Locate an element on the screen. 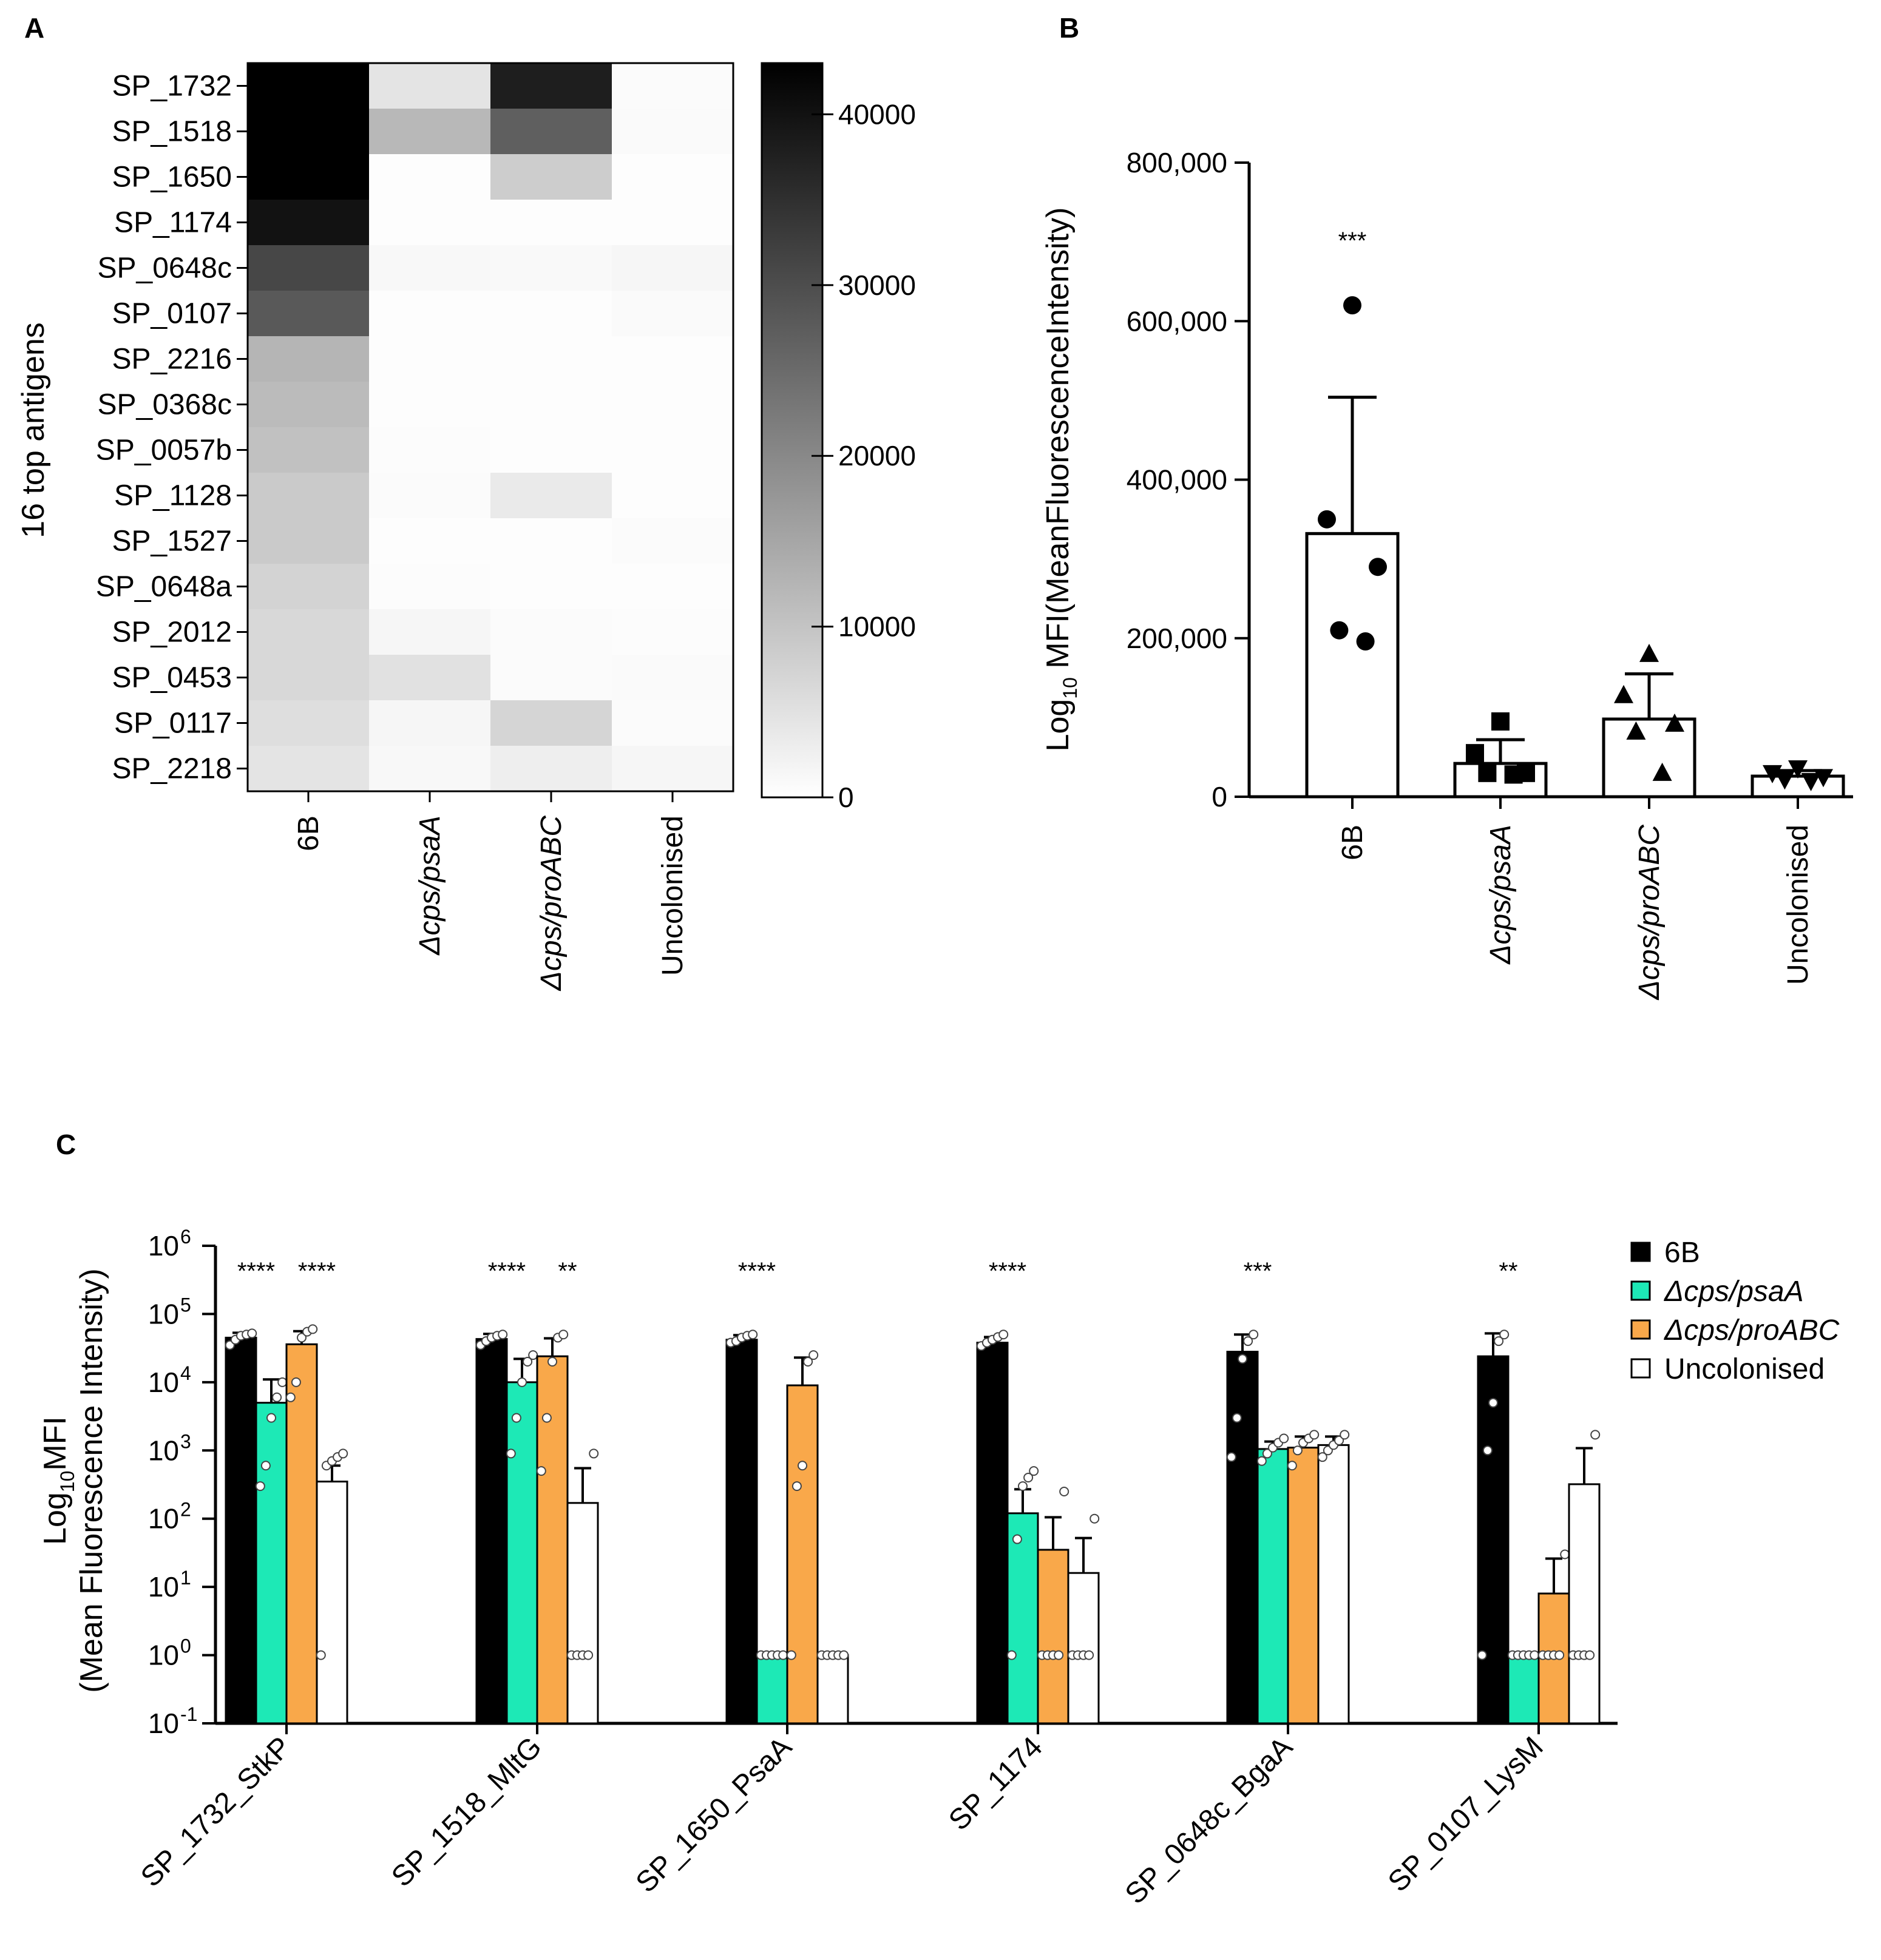 The image size is (1881, 1960). colorbar-tick-label: 40000 is located at coordinates (877, 114).